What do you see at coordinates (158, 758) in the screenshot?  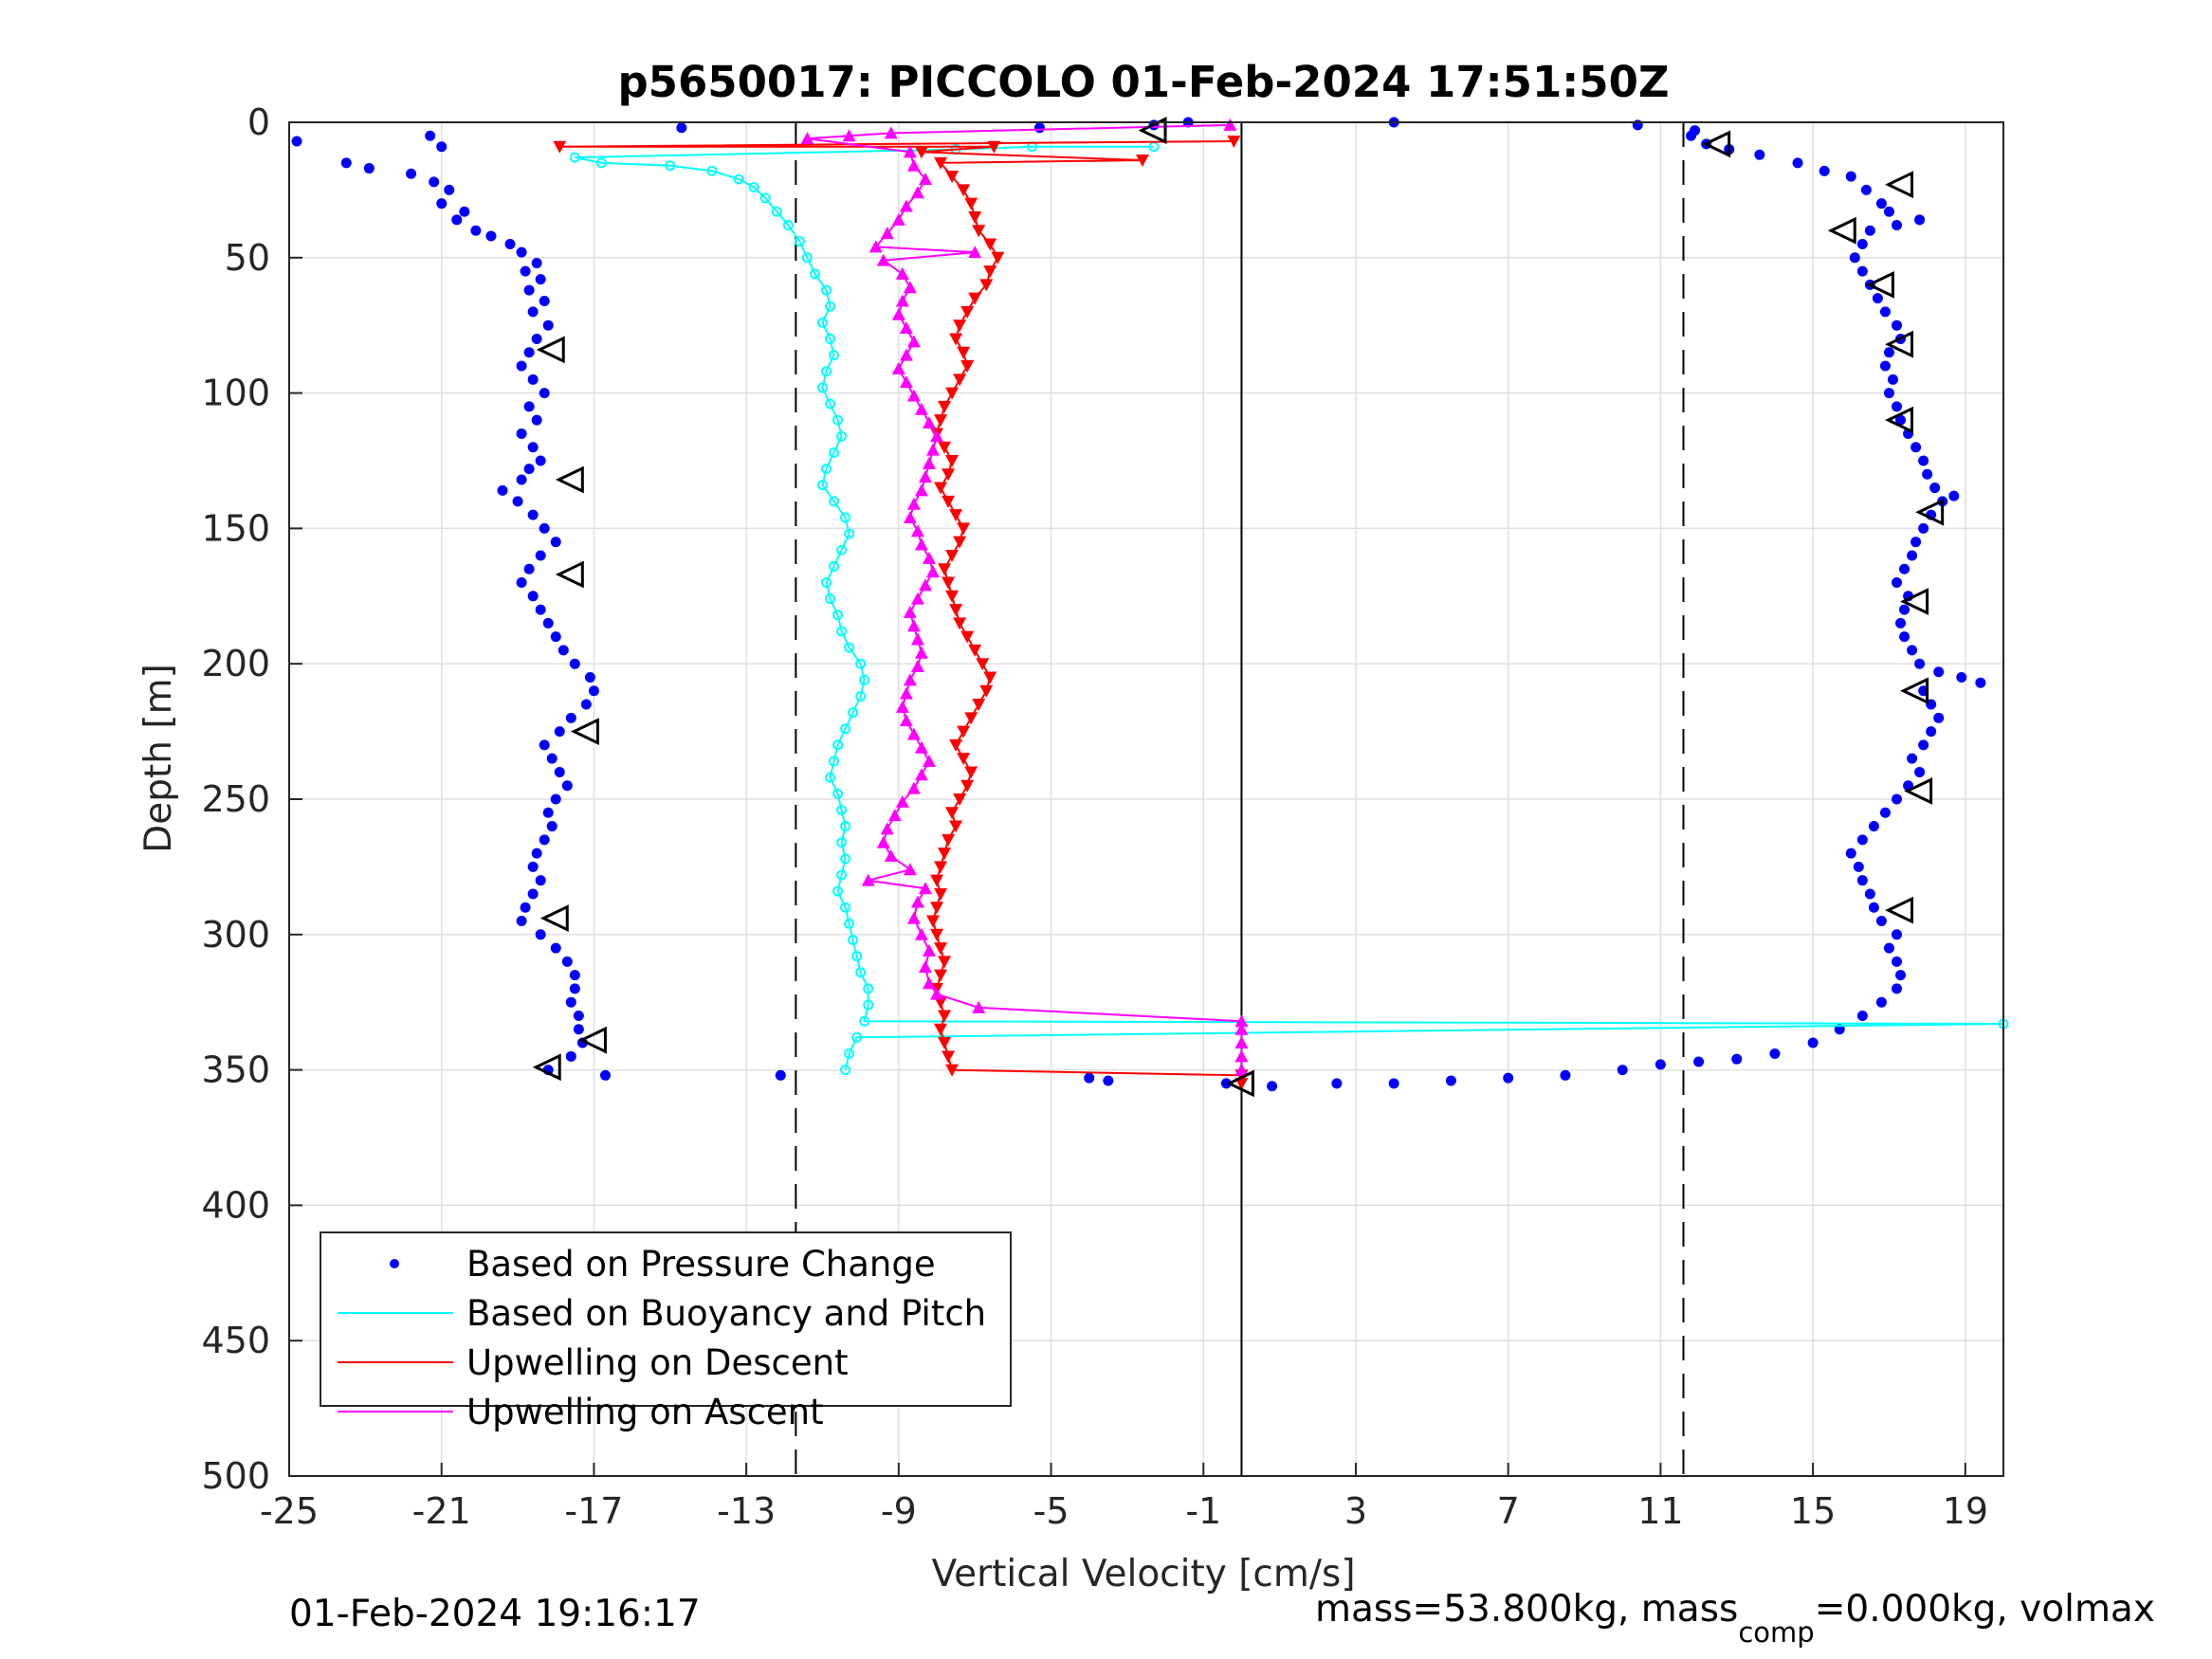 I see `y-axis-label: Depth [m]` at bounding box center [158, 758].